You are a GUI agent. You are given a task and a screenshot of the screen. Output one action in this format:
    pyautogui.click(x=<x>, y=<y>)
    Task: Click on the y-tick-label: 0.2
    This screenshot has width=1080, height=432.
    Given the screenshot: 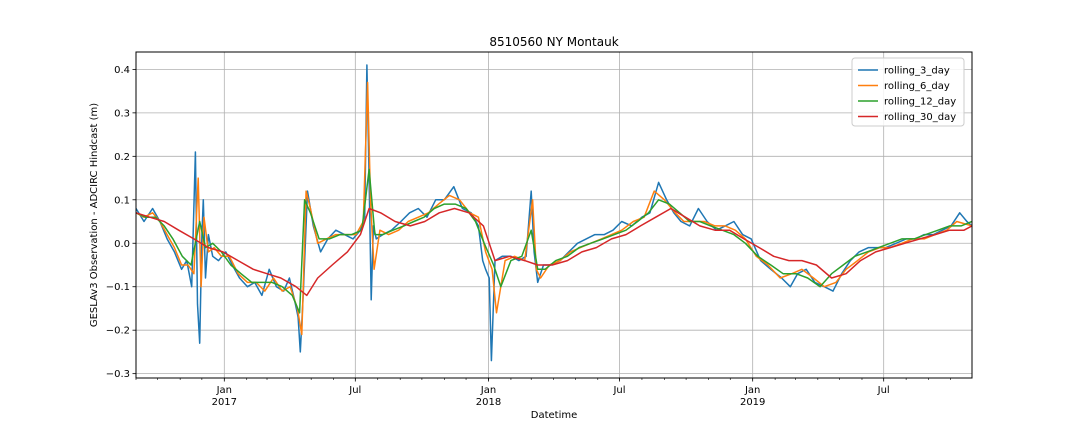 What is the action you would take?
    pyautogui.click(x=122, y=157)
    